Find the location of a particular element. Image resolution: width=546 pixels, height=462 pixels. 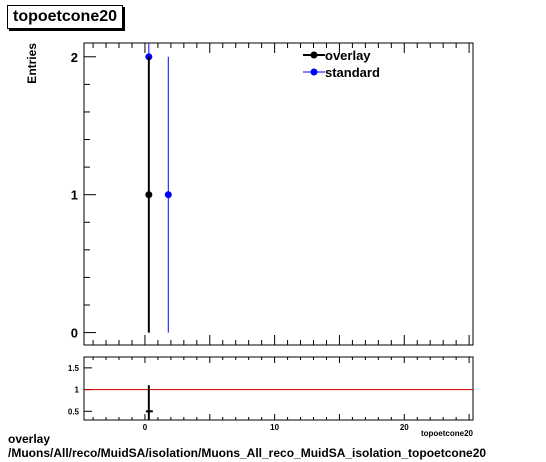

ratio-plot-frame is located at coordinates (278, 388).